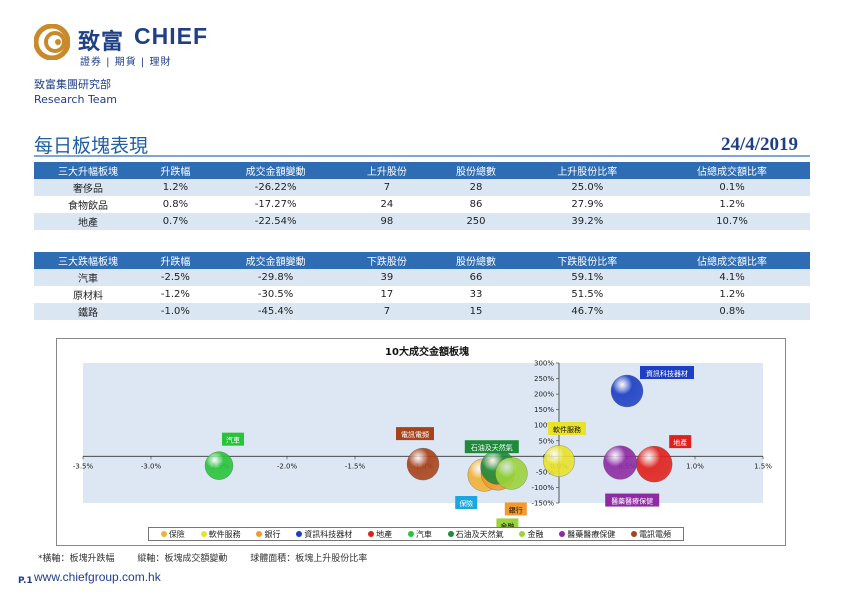 The image size is (842, 595). Describe the element at coordinates (507, 525) in the screenshot. I see `bubble-label: 金融` at that location.